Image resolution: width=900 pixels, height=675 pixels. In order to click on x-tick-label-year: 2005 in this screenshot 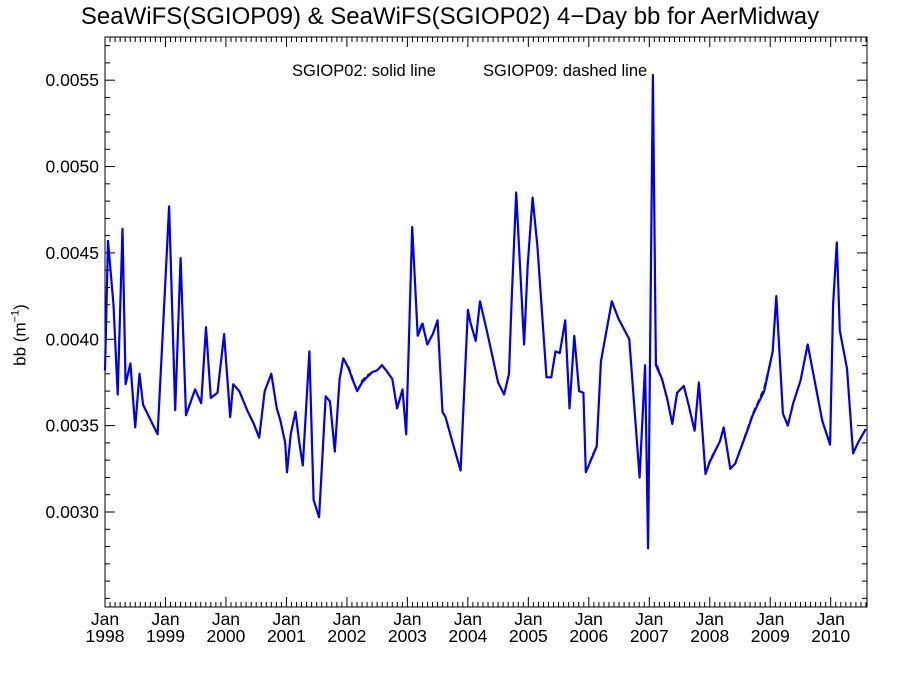, I will do `click(528, 636)`.